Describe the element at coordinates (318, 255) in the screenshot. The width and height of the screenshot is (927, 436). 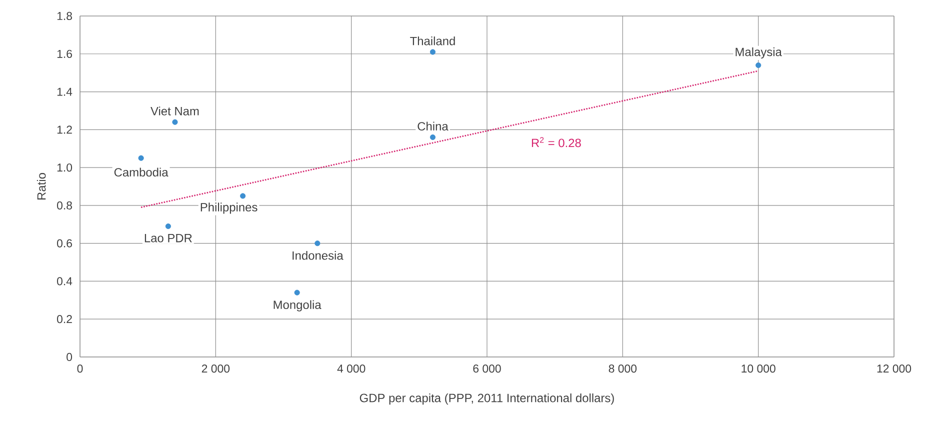
I see `annotation: Indonesia` at that location.